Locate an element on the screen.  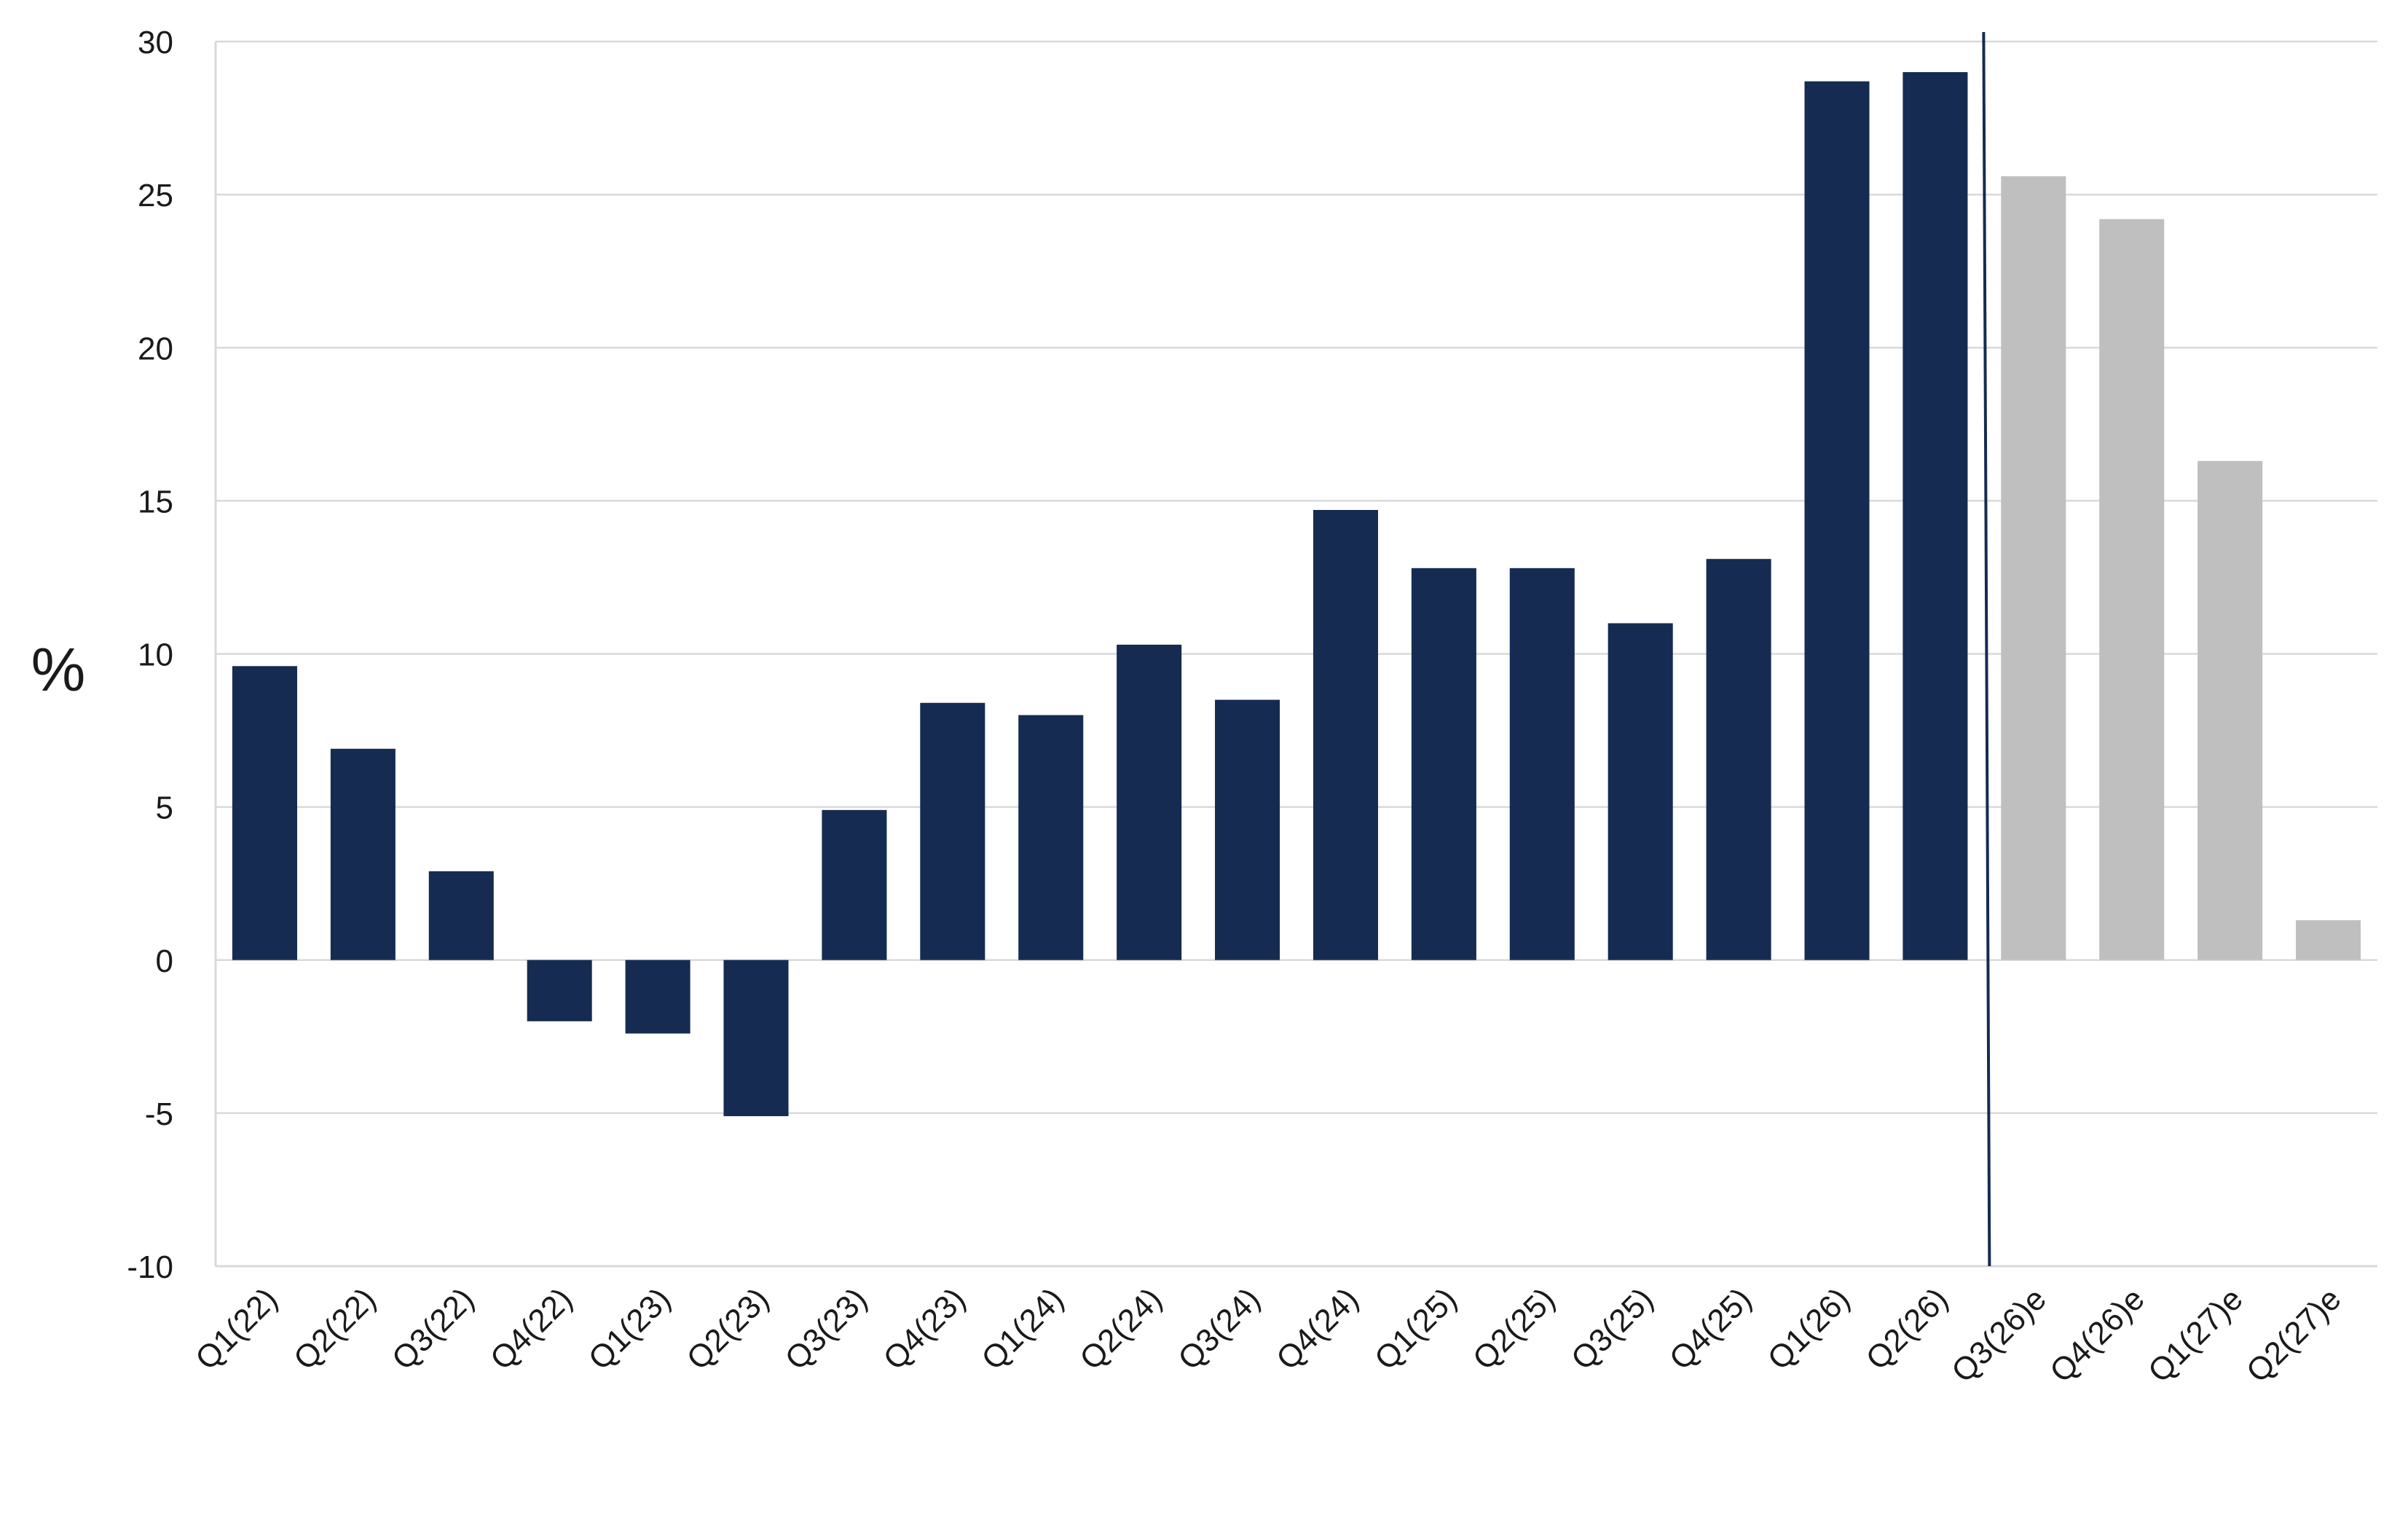
x-tick-label: Q4(26)e is located at coordinates (2097, 1335).